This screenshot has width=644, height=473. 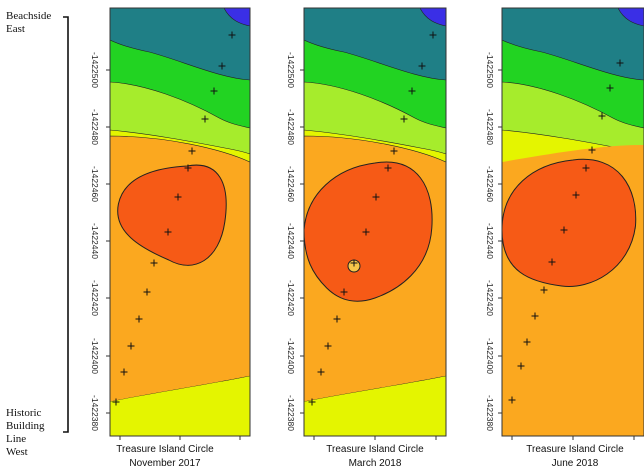 What do you see at coordinates (375, 463) in the screenshot?
I see `panel-date-label: March 2018` at bounding box center [375, 463].